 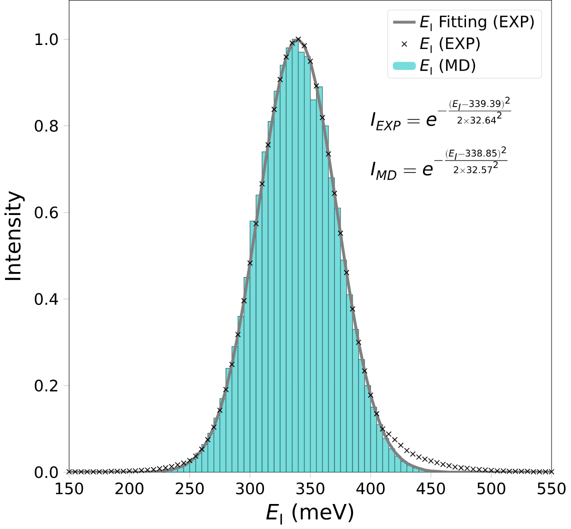 What do you see at coordinates (46, 472) in the screenshot?
I see `y-tick-label: 0.0` at bounding box center [46, 472].